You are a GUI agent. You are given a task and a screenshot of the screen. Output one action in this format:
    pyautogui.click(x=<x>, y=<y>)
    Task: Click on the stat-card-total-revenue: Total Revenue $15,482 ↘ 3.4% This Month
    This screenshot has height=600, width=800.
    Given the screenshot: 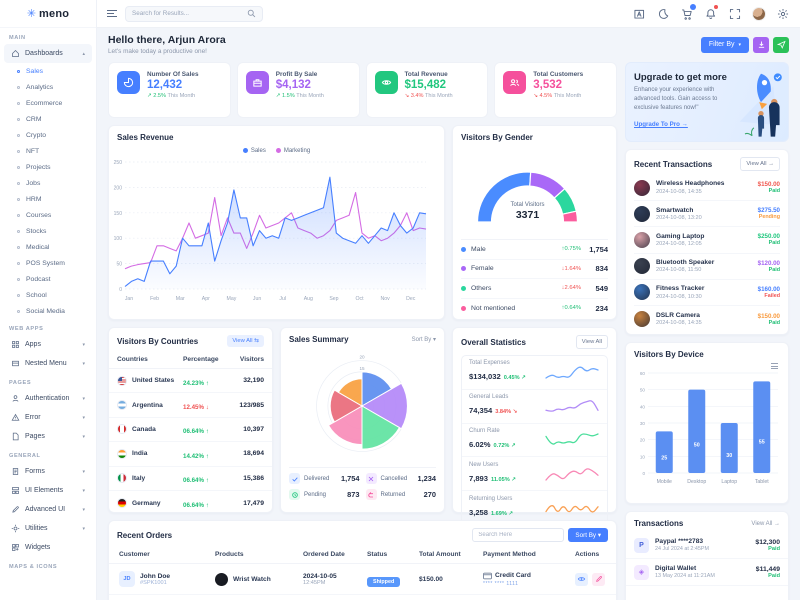 What is the action you would take?
    pyautogui.click(x=427, y=90)
    